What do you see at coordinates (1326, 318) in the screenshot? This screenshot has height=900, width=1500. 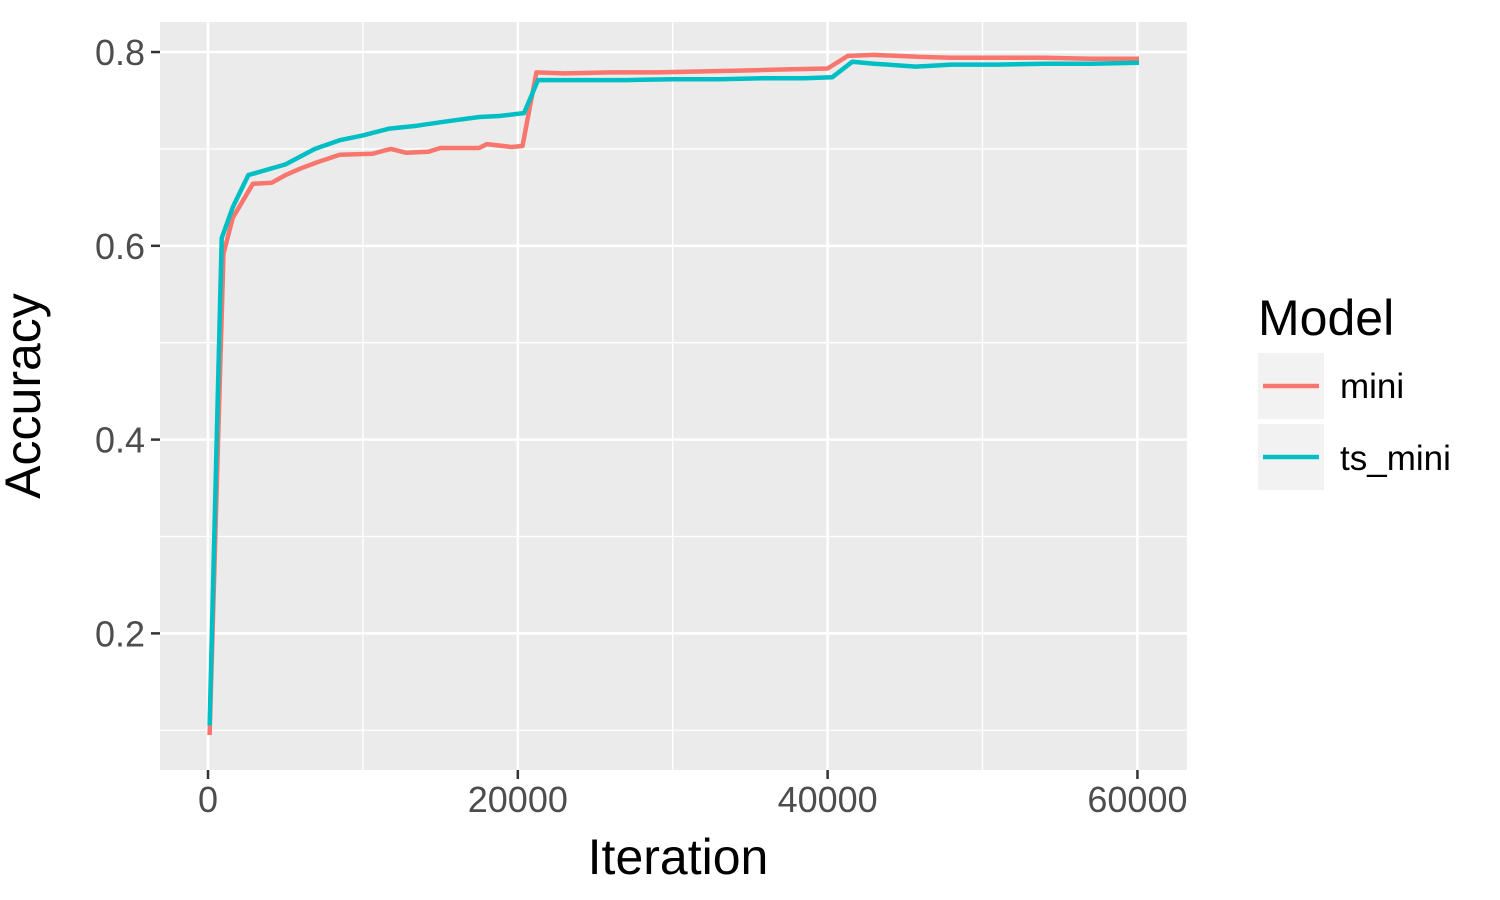 I see `legend-title: Model` at bounding box center [1326, 318].